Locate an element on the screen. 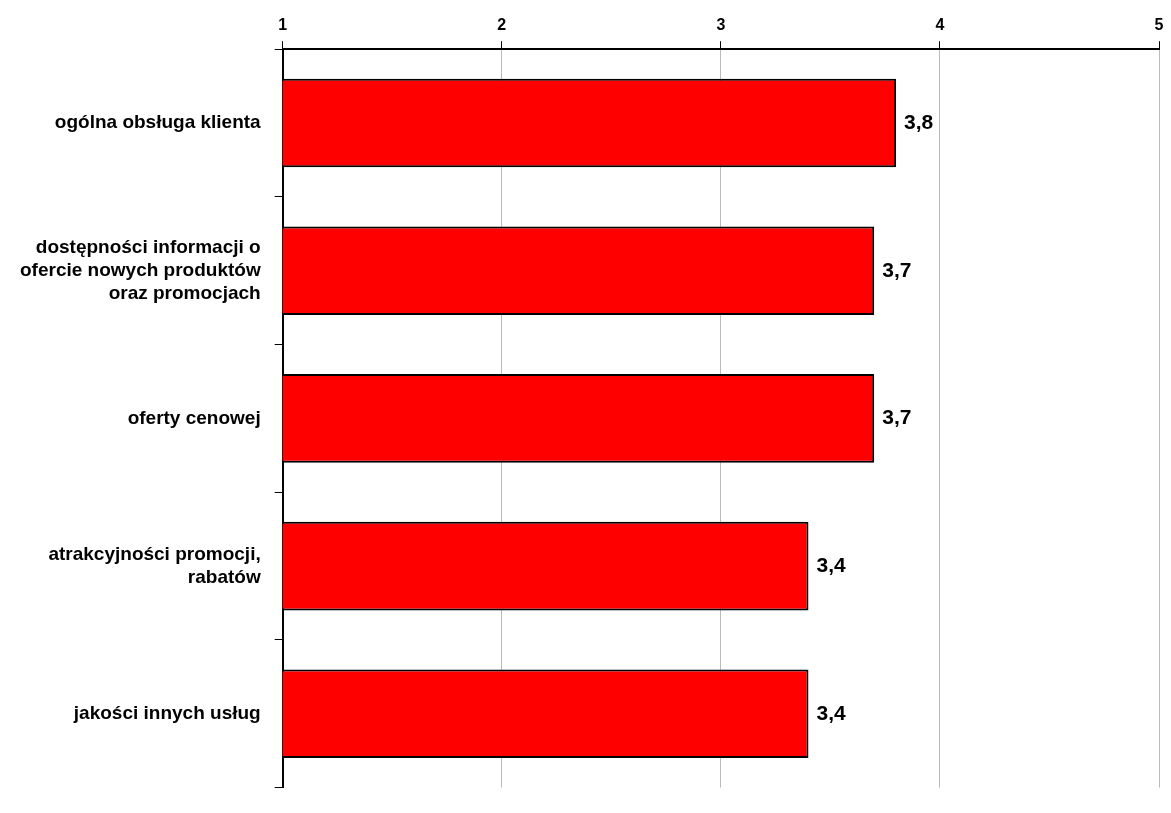  x-tick-label: 5 is located at coordinates (1159, 25).